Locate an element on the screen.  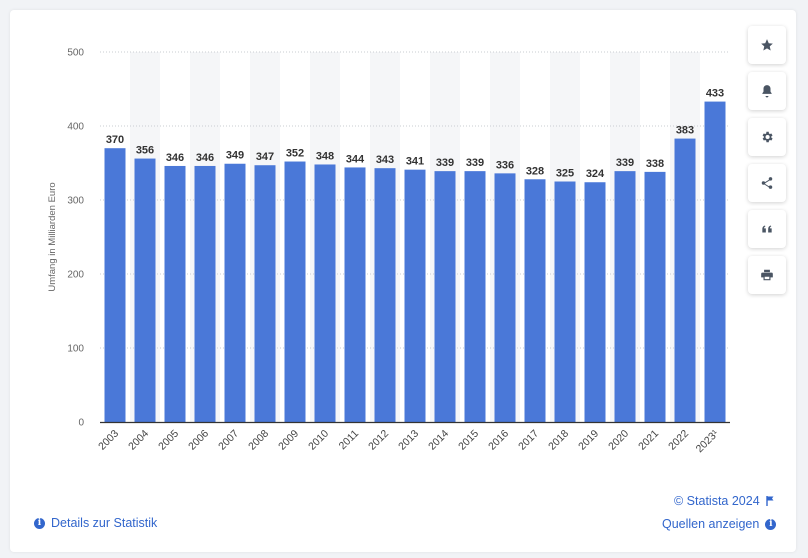
sources-link: Quellen anzeigen i is located at coordinates (719, 524).